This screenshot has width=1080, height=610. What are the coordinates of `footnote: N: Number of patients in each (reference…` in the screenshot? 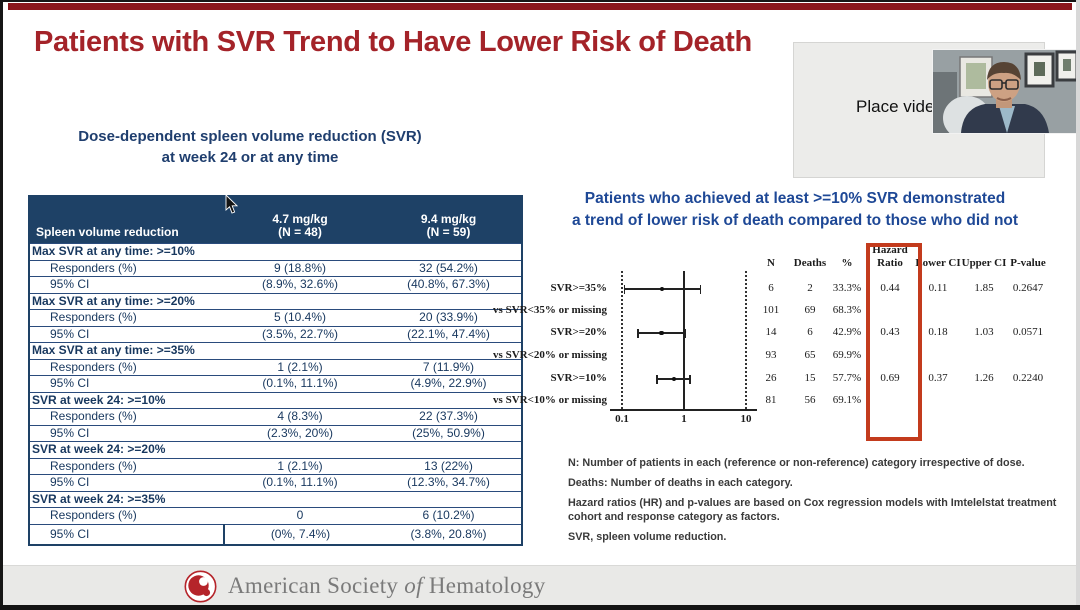 It's located at (796, 463).